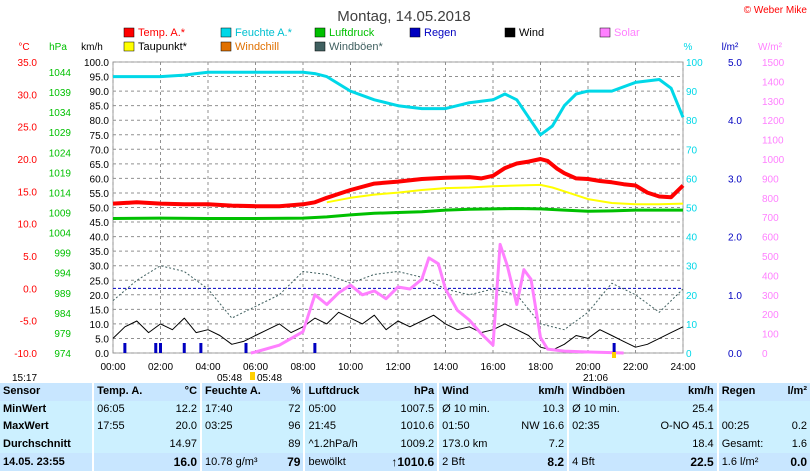 The height and width of the screenshot is (471, 810). Describe the element at coordinates (730, 47) in the screenshot. I see `unit-rain: l/m²` at that location.